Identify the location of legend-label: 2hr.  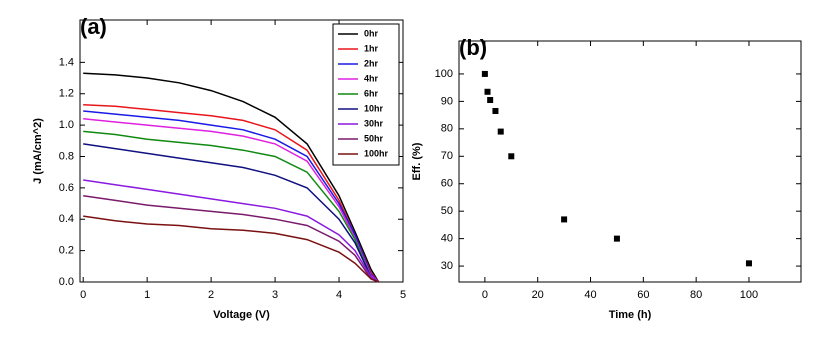
(371, 63).